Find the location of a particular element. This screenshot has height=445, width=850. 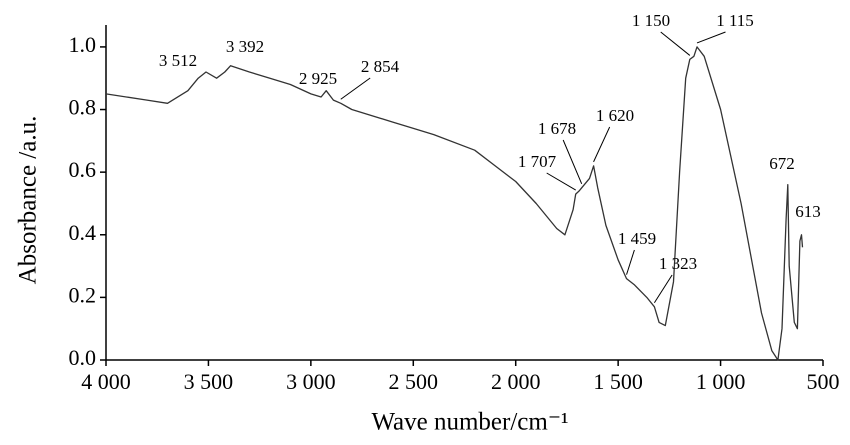

annotation: 1 620 is located at coordinates (615, 115).